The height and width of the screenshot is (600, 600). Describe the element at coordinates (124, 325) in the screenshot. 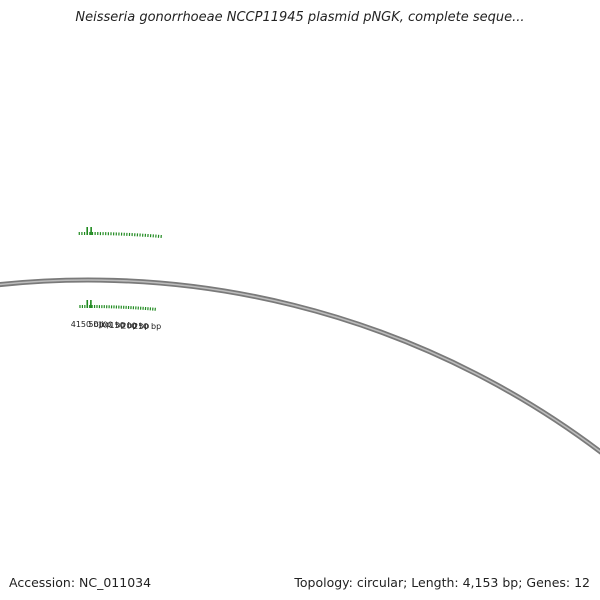

I see `bp-label: 150 bp` at that location.